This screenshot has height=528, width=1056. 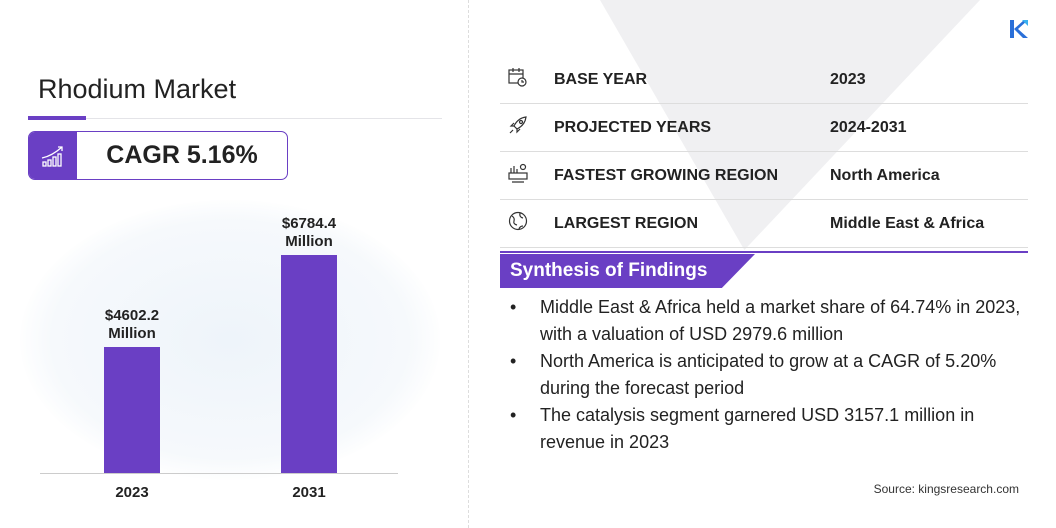 What do you see at coordinates (53, 155) in the screenshot?
I see `growth-chart-icon` at bounding box center [53, 155].